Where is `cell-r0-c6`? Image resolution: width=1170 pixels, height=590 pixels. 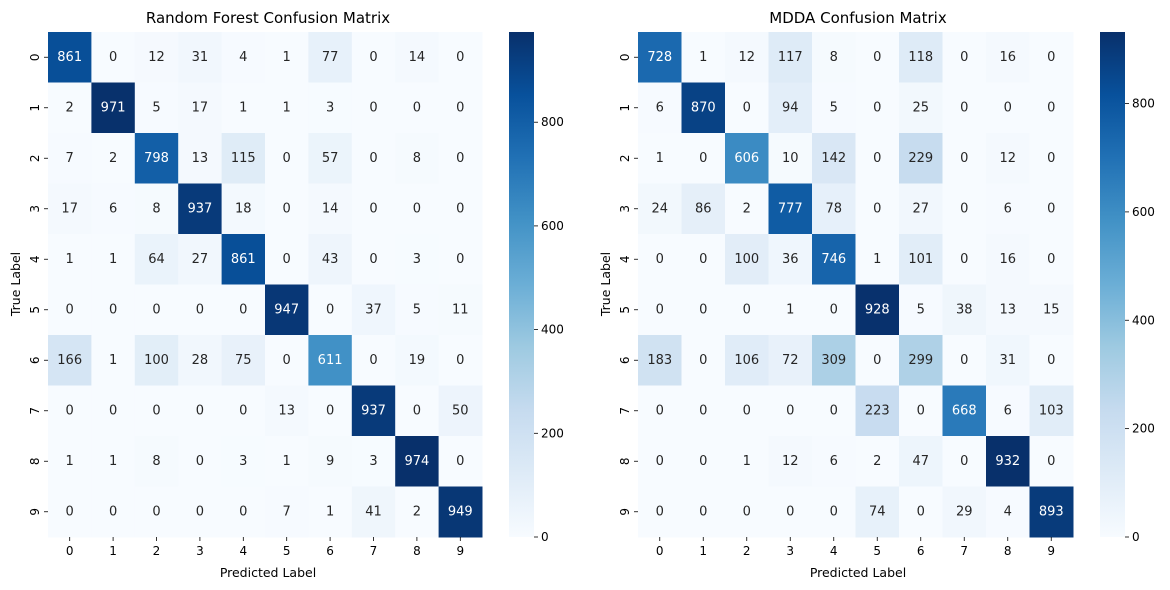 cell-r0-c6 is located at coordinates (330, 57).